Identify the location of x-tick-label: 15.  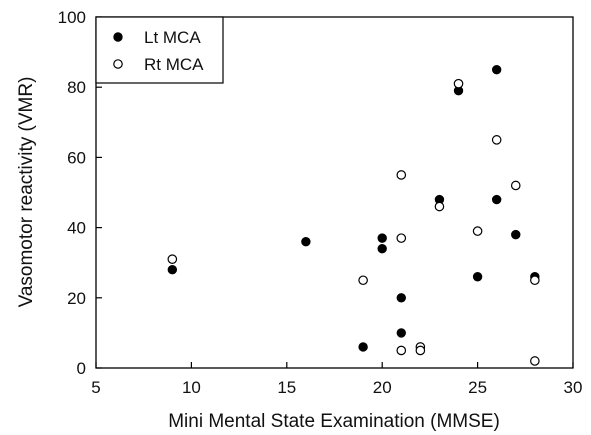
(286, 387).